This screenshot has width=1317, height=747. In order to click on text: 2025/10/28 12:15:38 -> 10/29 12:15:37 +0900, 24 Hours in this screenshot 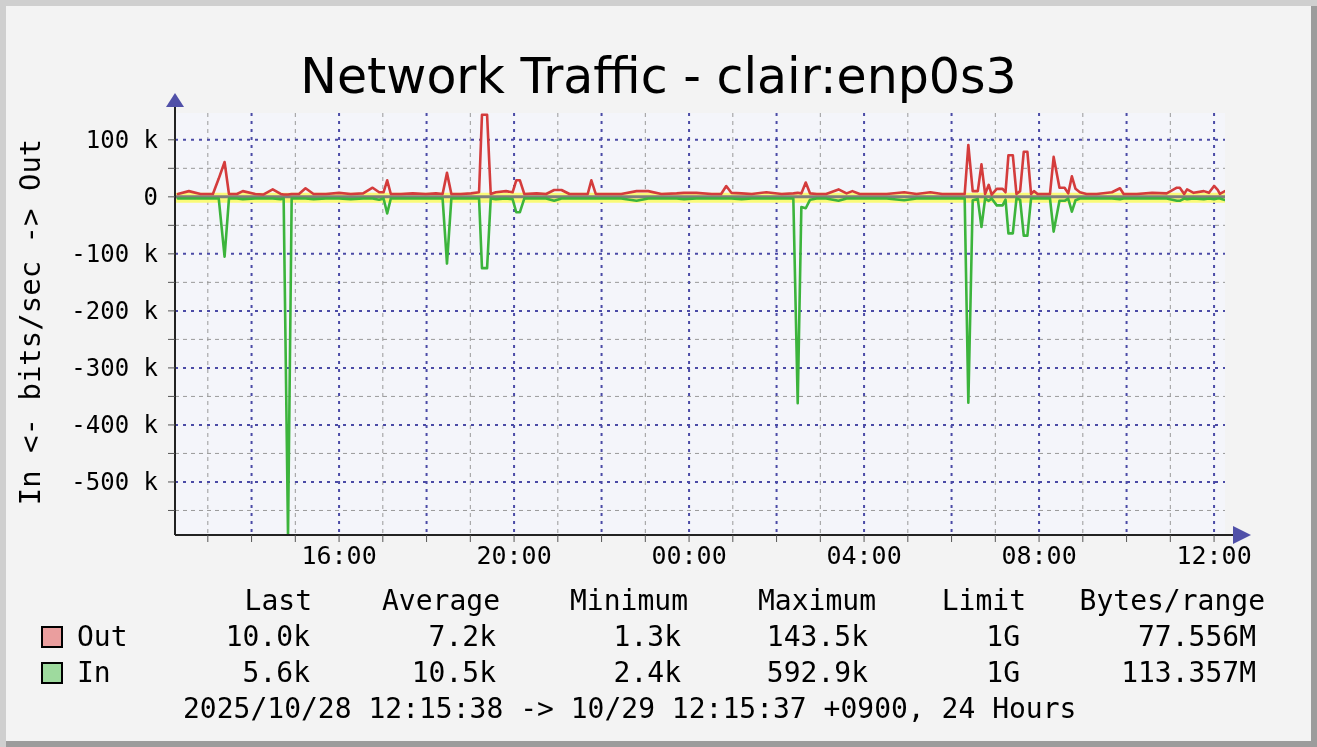, I will do `click(630, 708)`.